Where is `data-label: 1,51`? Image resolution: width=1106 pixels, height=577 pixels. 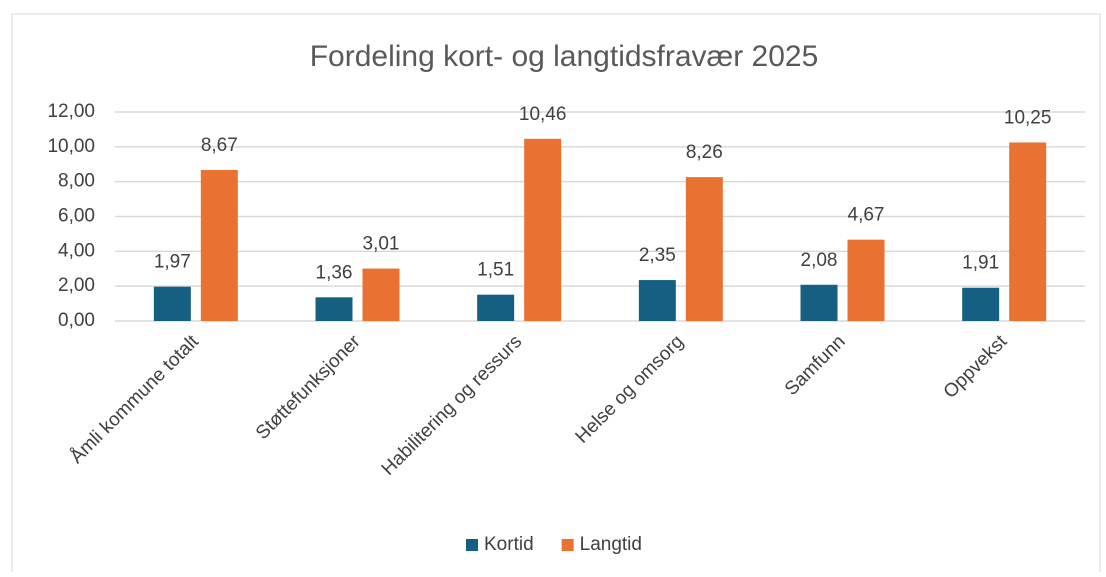
data-label: 1,51 is located at coordinates (495, 270).